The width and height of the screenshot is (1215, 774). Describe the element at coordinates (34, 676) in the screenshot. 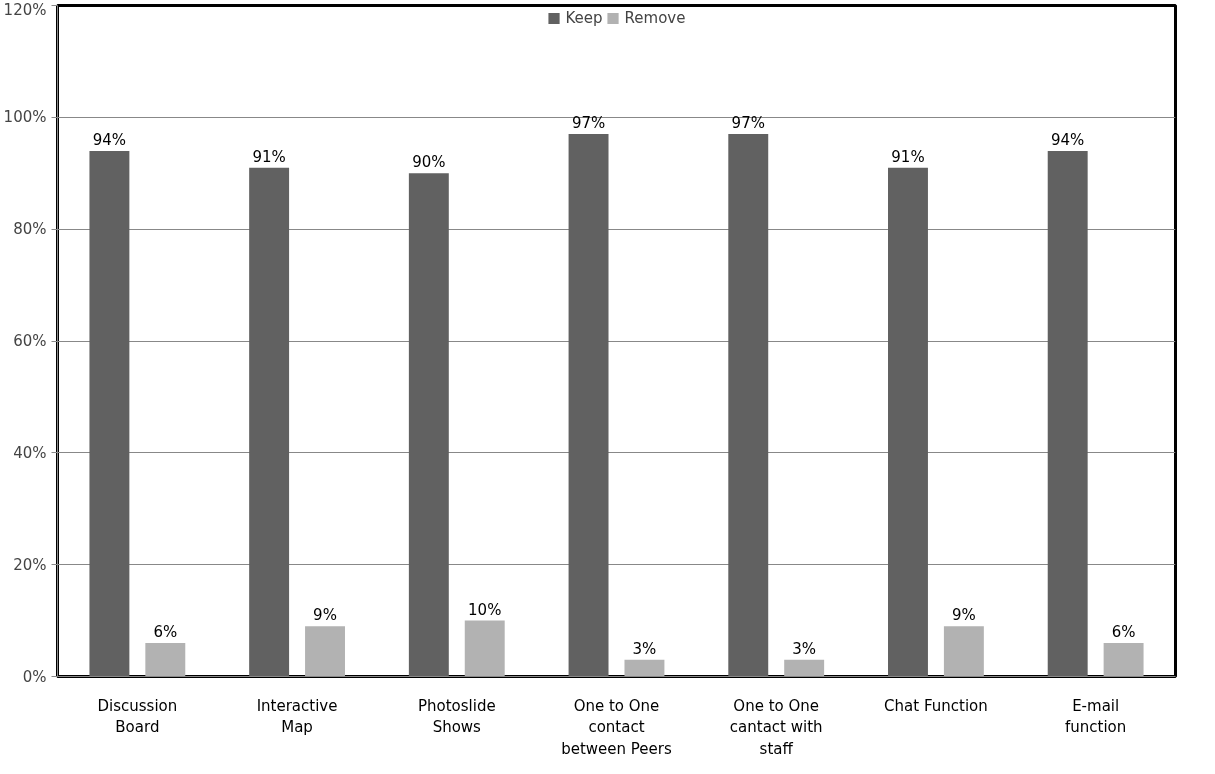

I see `y-tick-label: 0%` at that location.